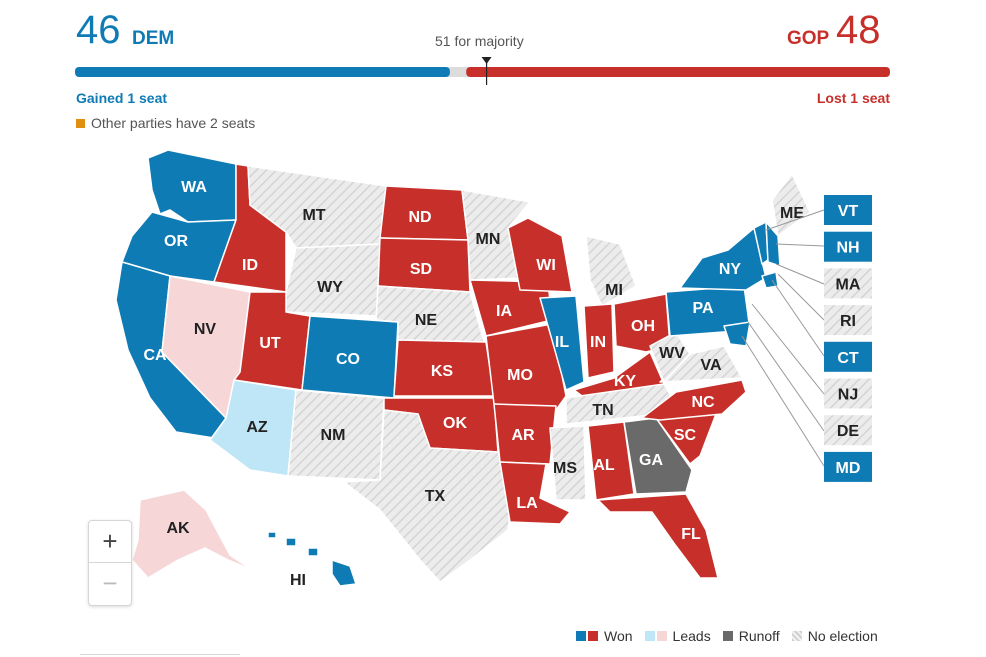  What do you see at coordinates (730, 269) in the screenshot?
I see `label-ny: NY` at bounding box center [730, 269].